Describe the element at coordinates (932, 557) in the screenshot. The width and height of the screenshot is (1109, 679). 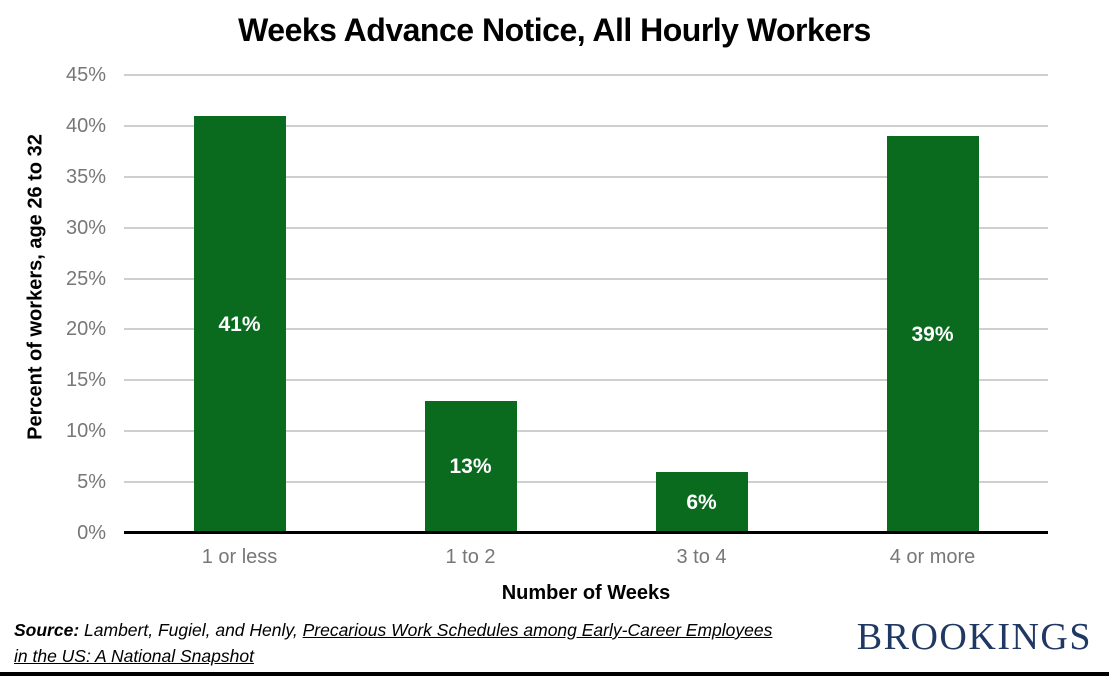
I see `x-category-label: 4 or more` at that location.